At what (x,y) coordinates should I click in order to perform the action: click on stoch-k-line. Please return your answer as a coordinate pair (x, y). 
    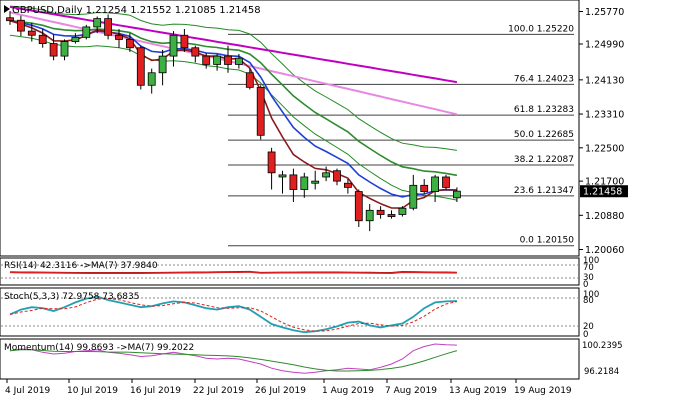
    Looking at the image, I should click on (233, 314).